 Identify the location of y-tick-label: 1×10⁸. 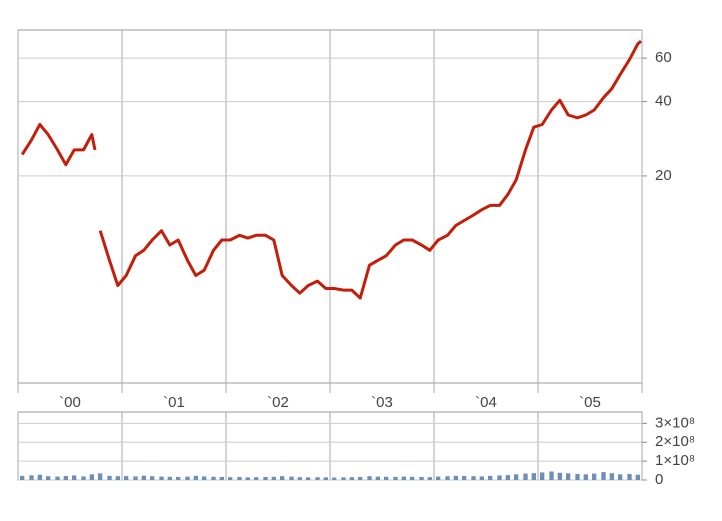
(675, 460).